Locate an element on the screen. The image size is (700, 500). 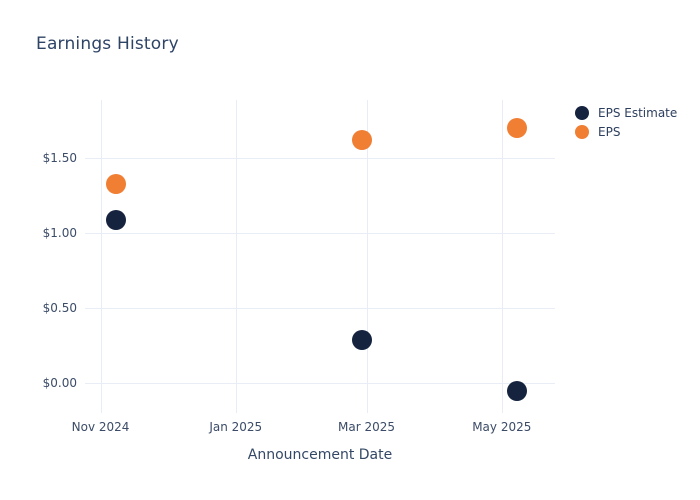
legend-item-label: EPS Estimate is located at coordinates (638, 112).